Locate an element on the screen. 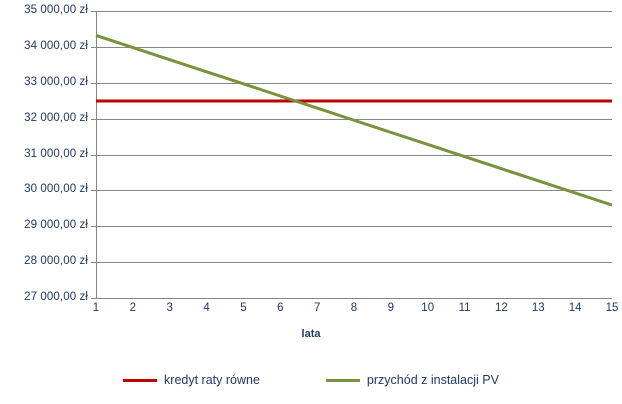  x-axis-tick-label: 2 is located at coordinates (133, 308).